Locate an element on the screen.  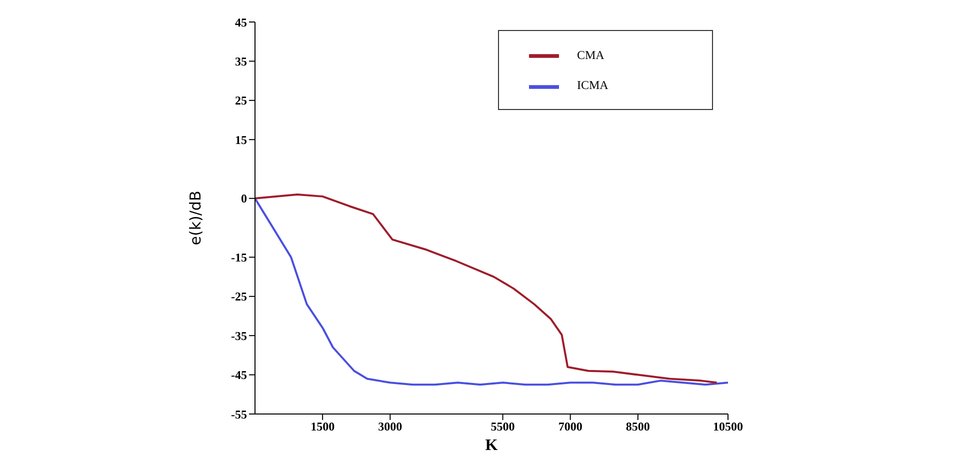
y-tick-label: 15 is located at coordinates (241, 139).